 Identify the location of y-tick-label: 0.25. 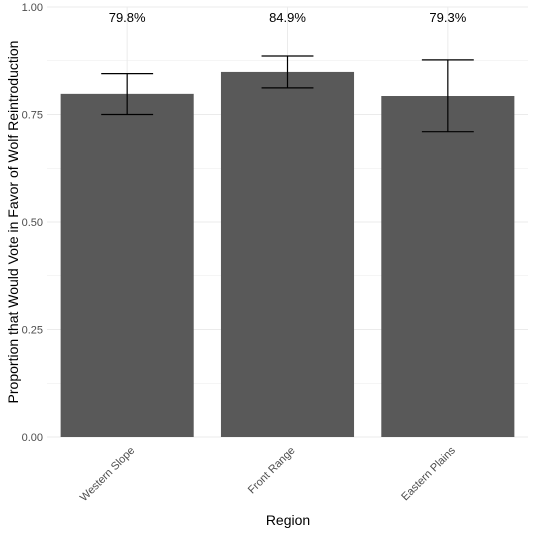
(32, 331).